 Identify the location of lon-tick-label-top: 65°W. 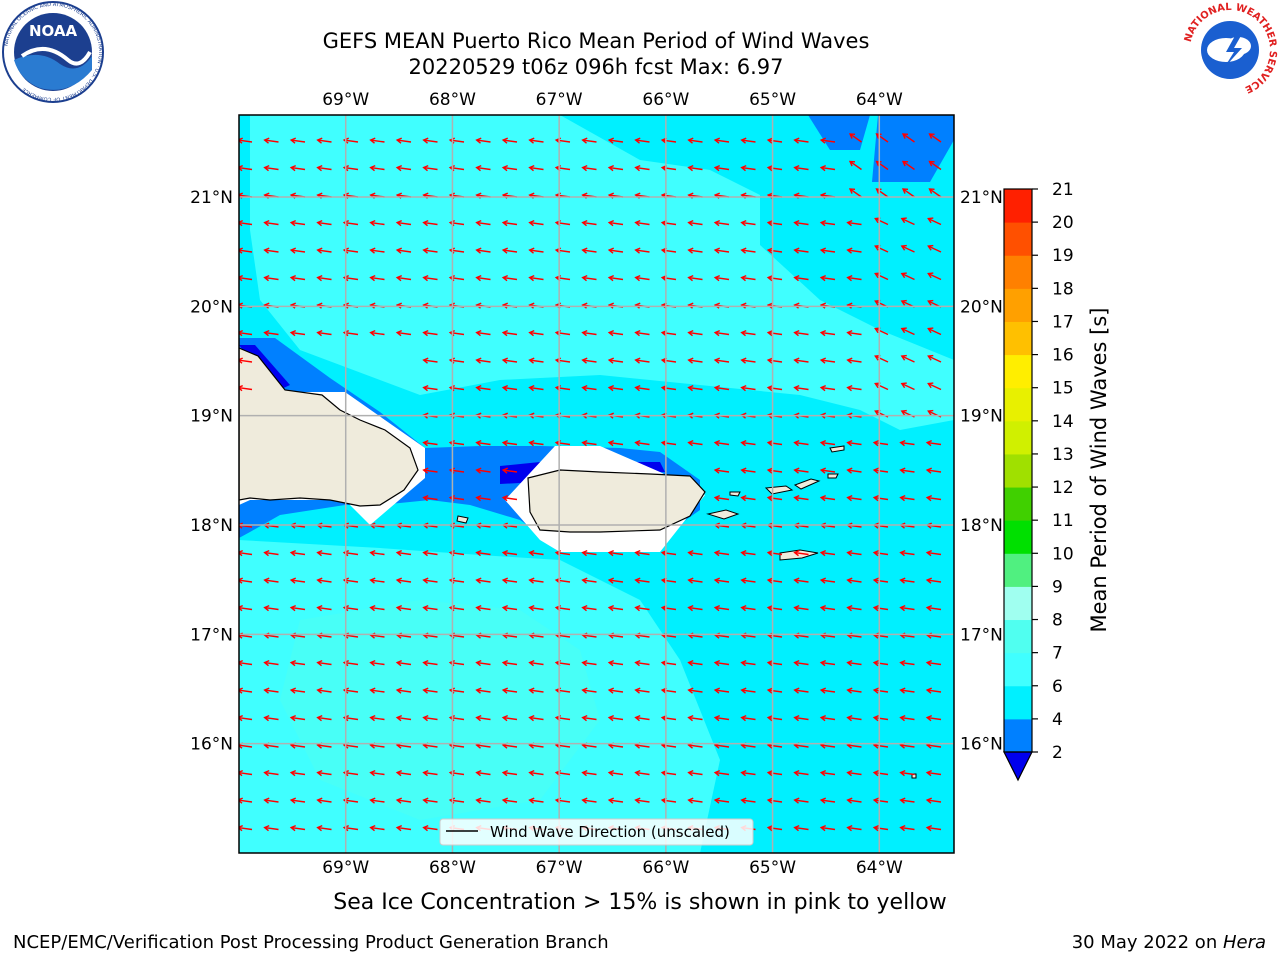
(772, 100).